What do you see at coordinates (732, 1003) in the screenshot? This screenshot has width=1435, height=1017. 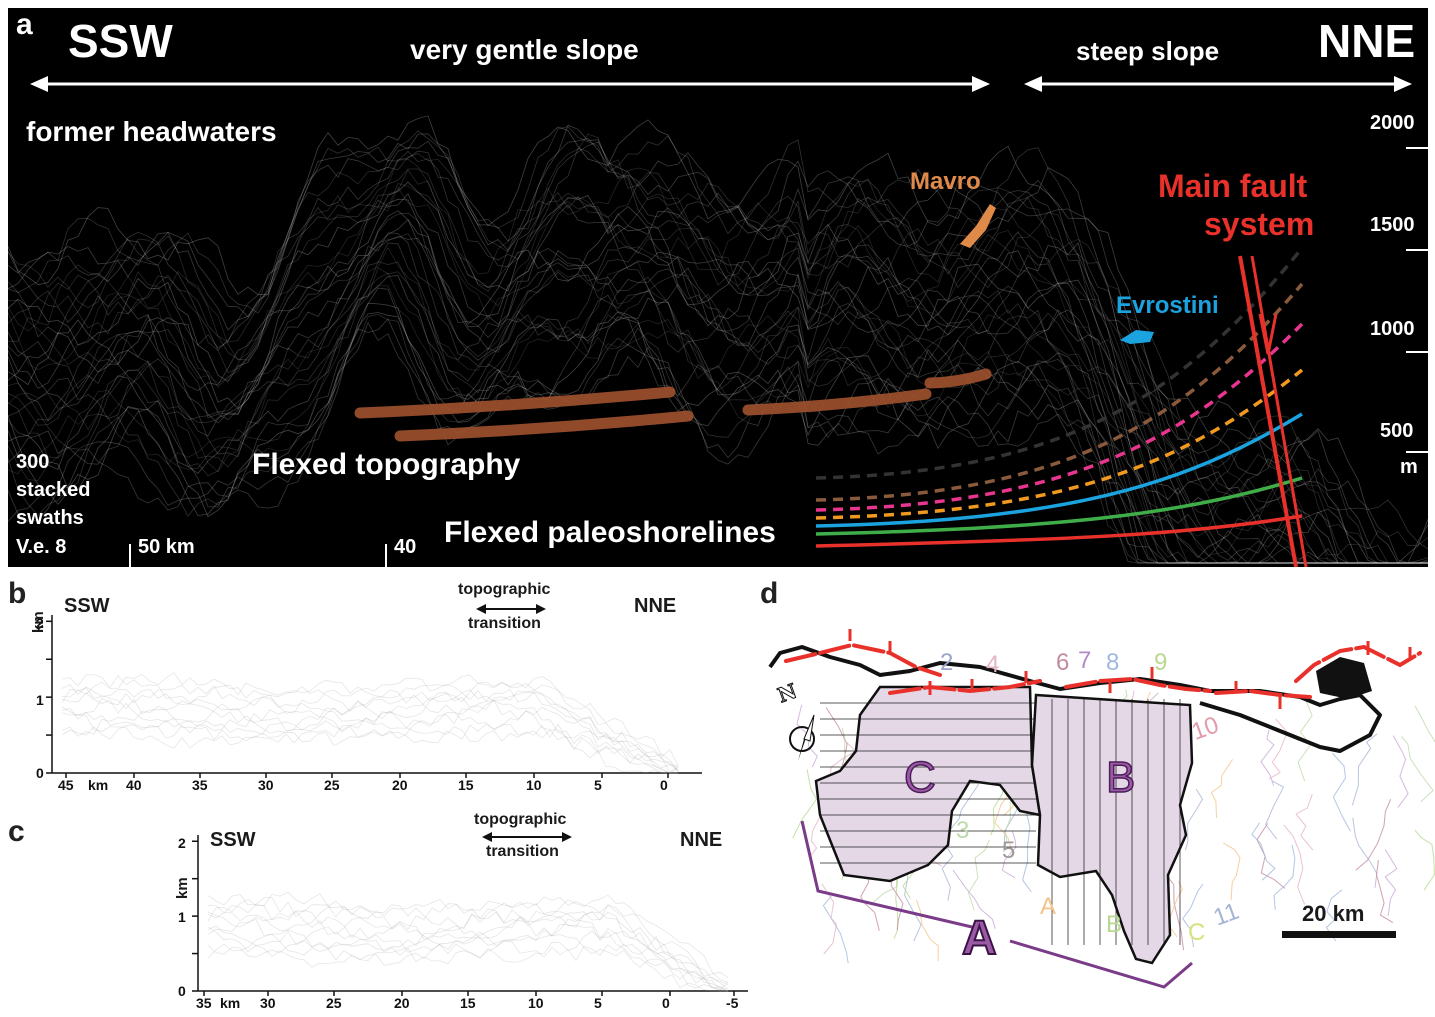 I see `panel_c-xtick-label: -5` at bounding box center [732, 1003].